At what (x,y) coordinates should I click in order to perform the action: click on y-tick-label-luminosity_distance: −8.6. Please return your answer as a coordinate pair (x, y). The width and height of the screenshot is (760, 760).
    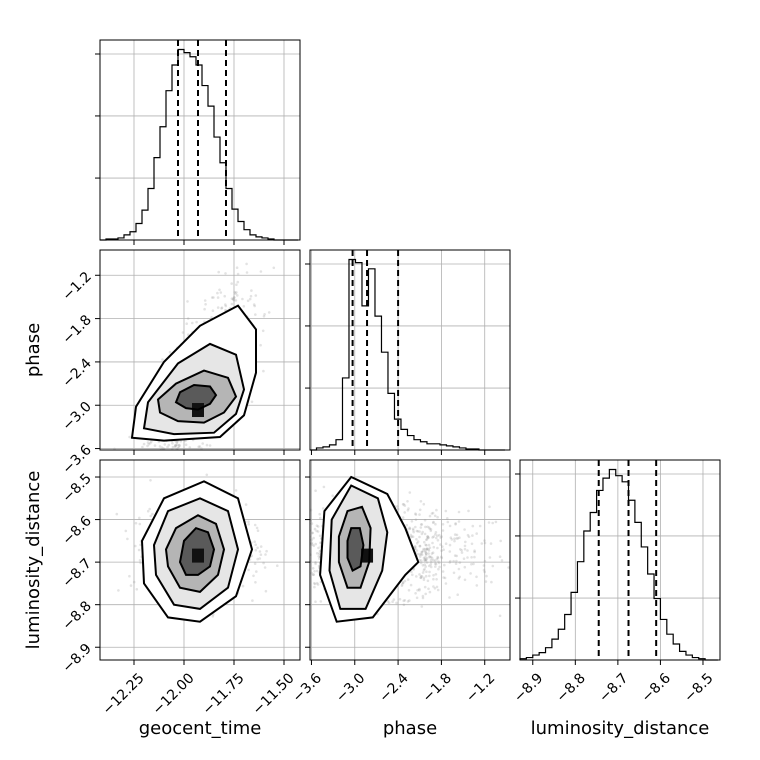
    Looking at the image, I should click on (76, 530).